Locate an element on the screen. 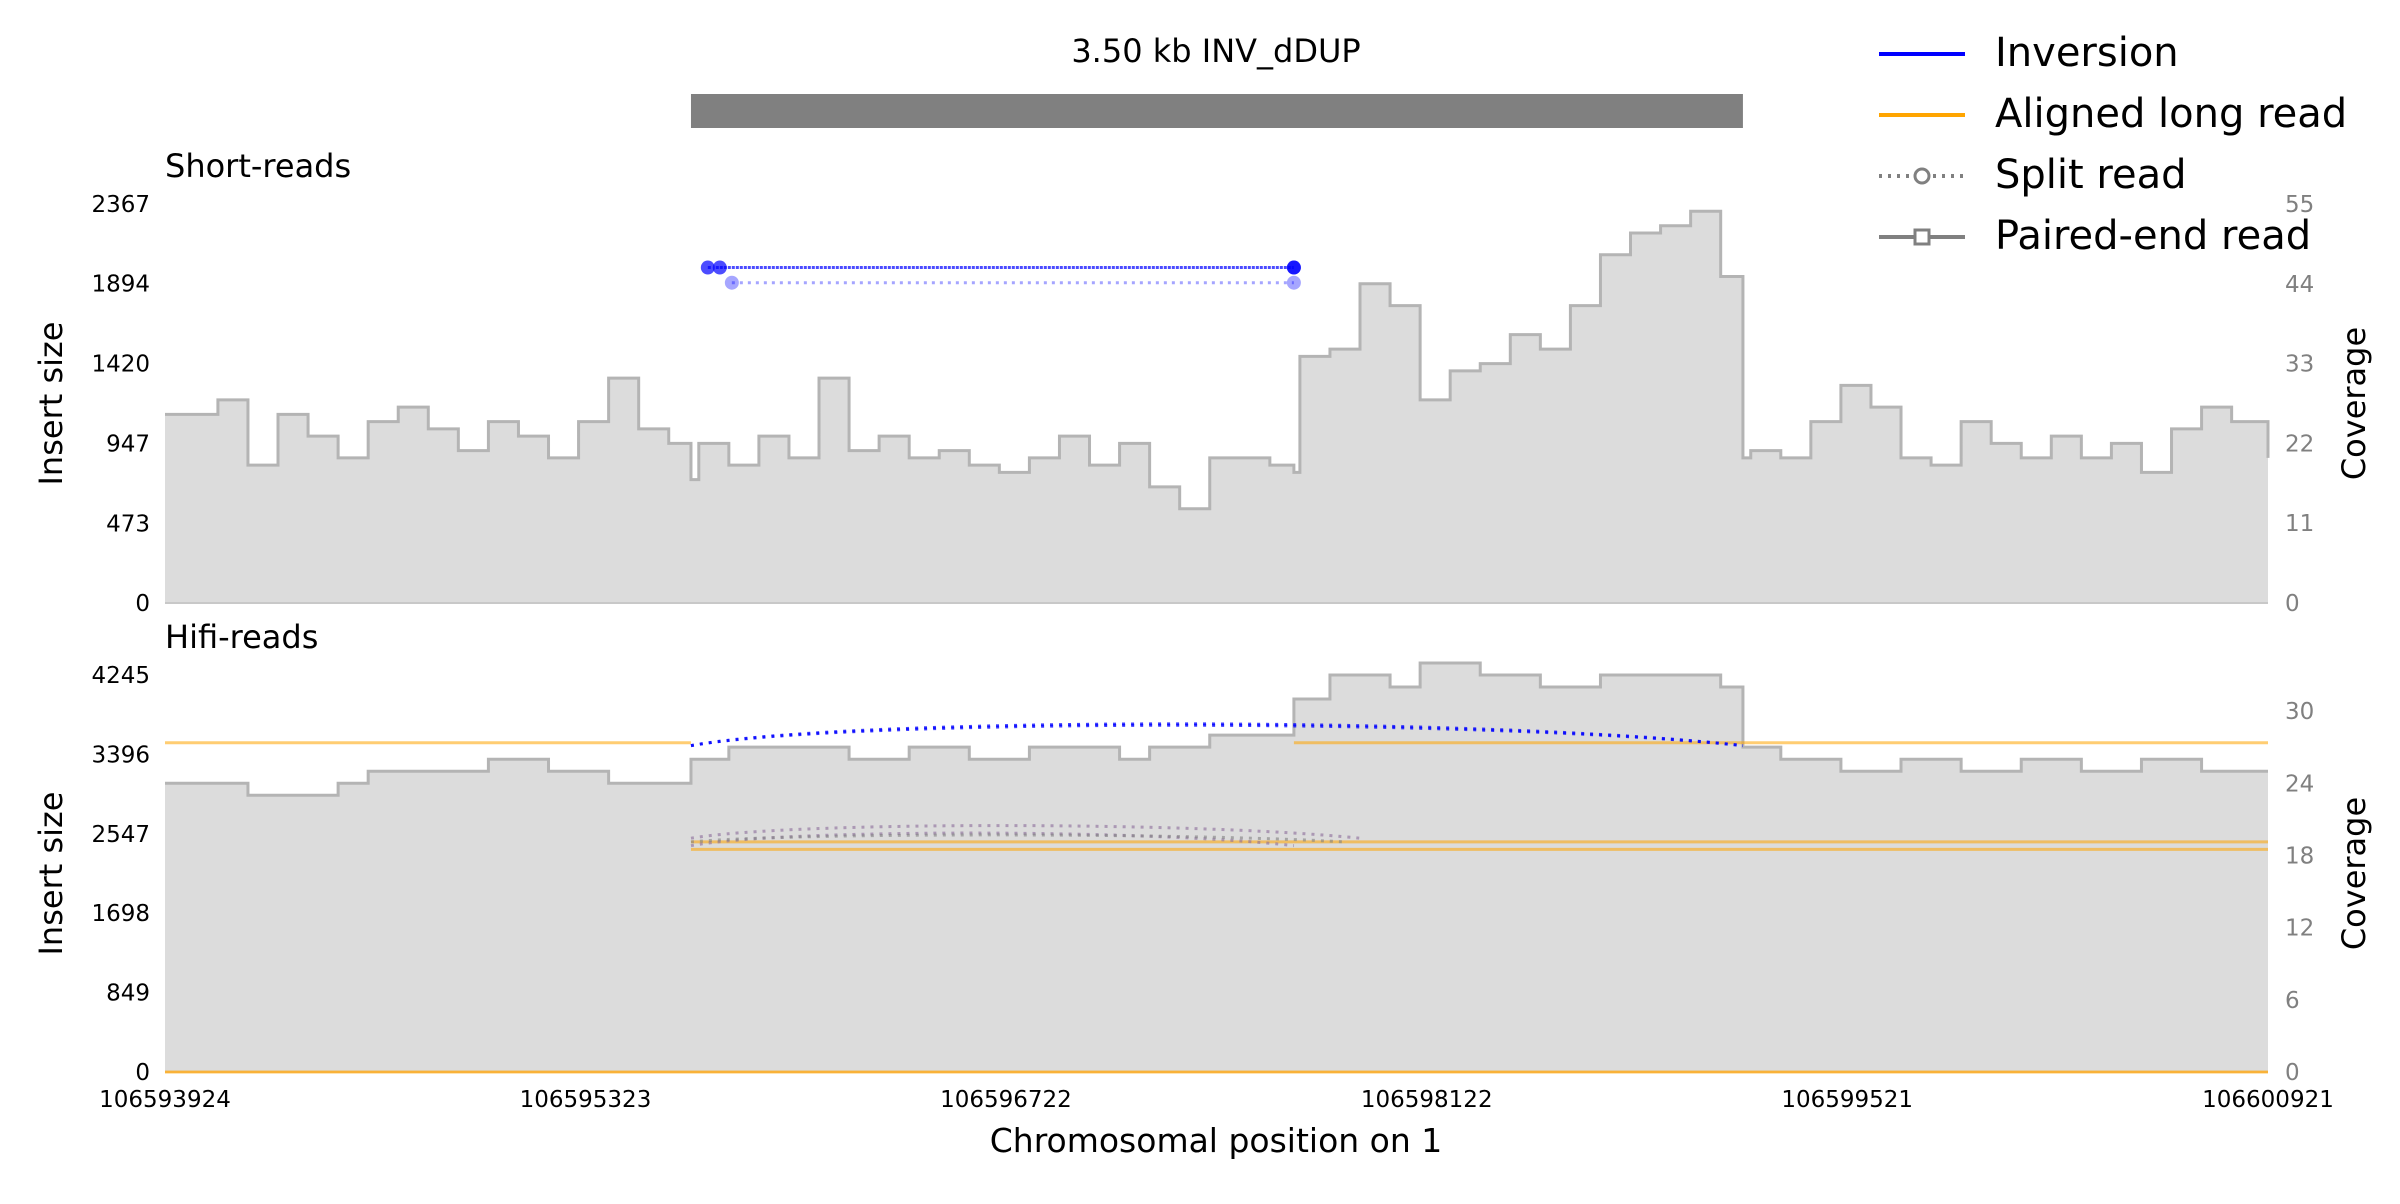  y2-tick-label: 11 is located at coordinates (2299, 524).